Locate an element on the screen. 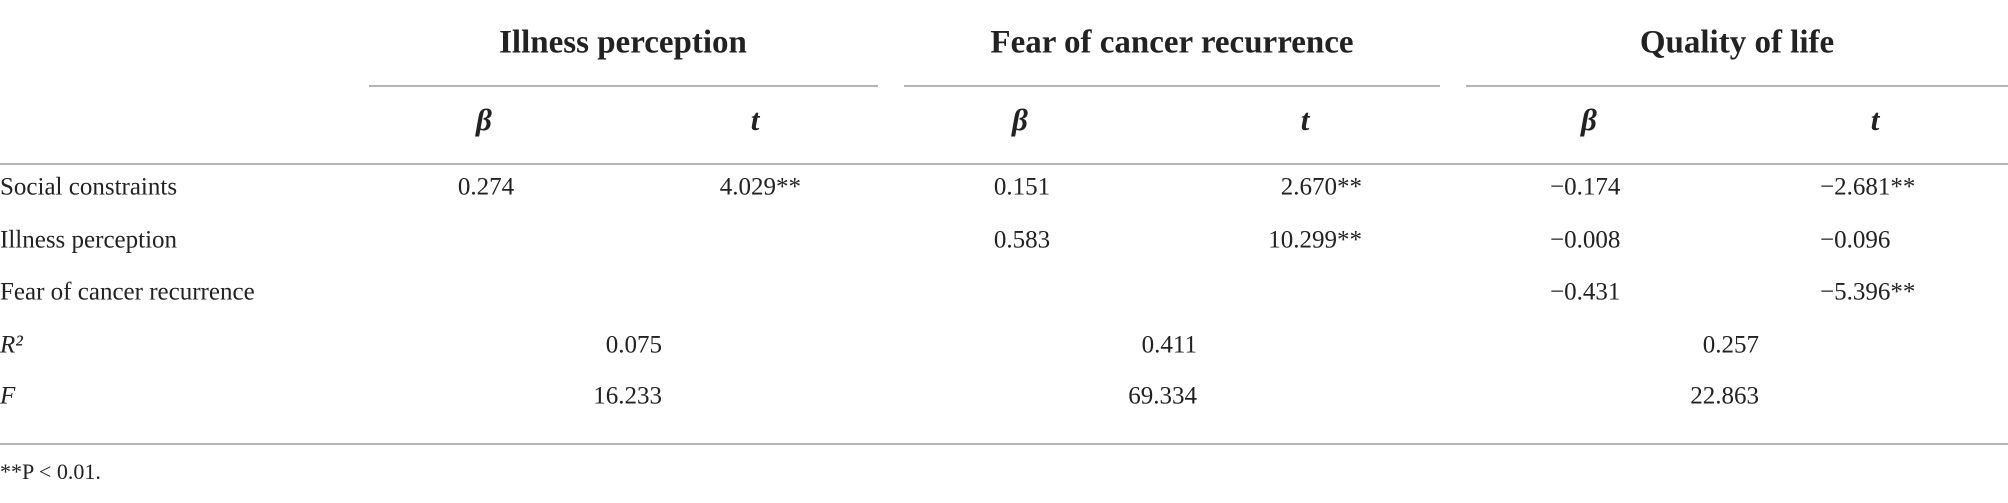 The height and width of the screenshot is (503, 2008). group-header: Quality of life is located at coordinates (1737, 43).